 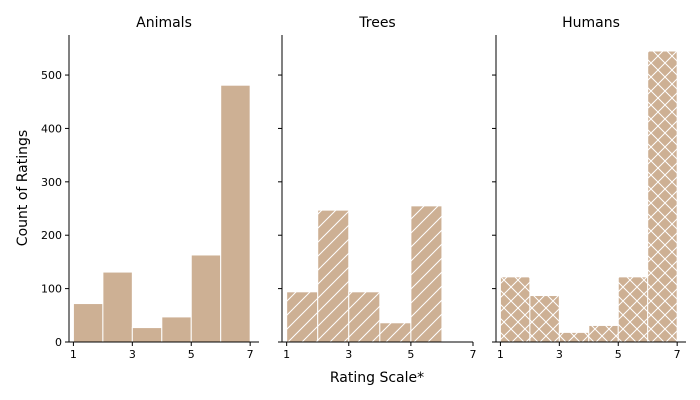 I want to click on y-axis-title: Count of Ratings, so click(x=23, y=188).